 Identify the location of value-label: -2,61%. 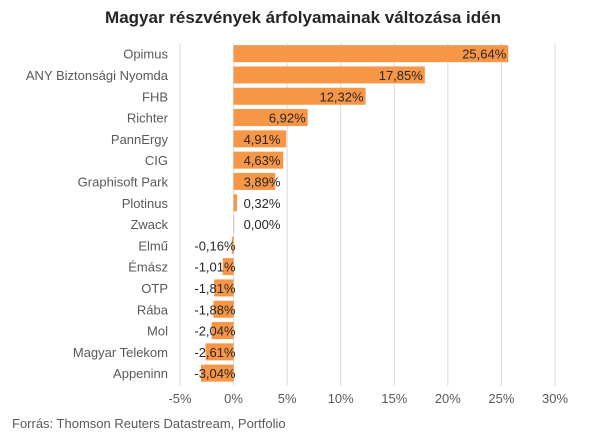
(215, 352).